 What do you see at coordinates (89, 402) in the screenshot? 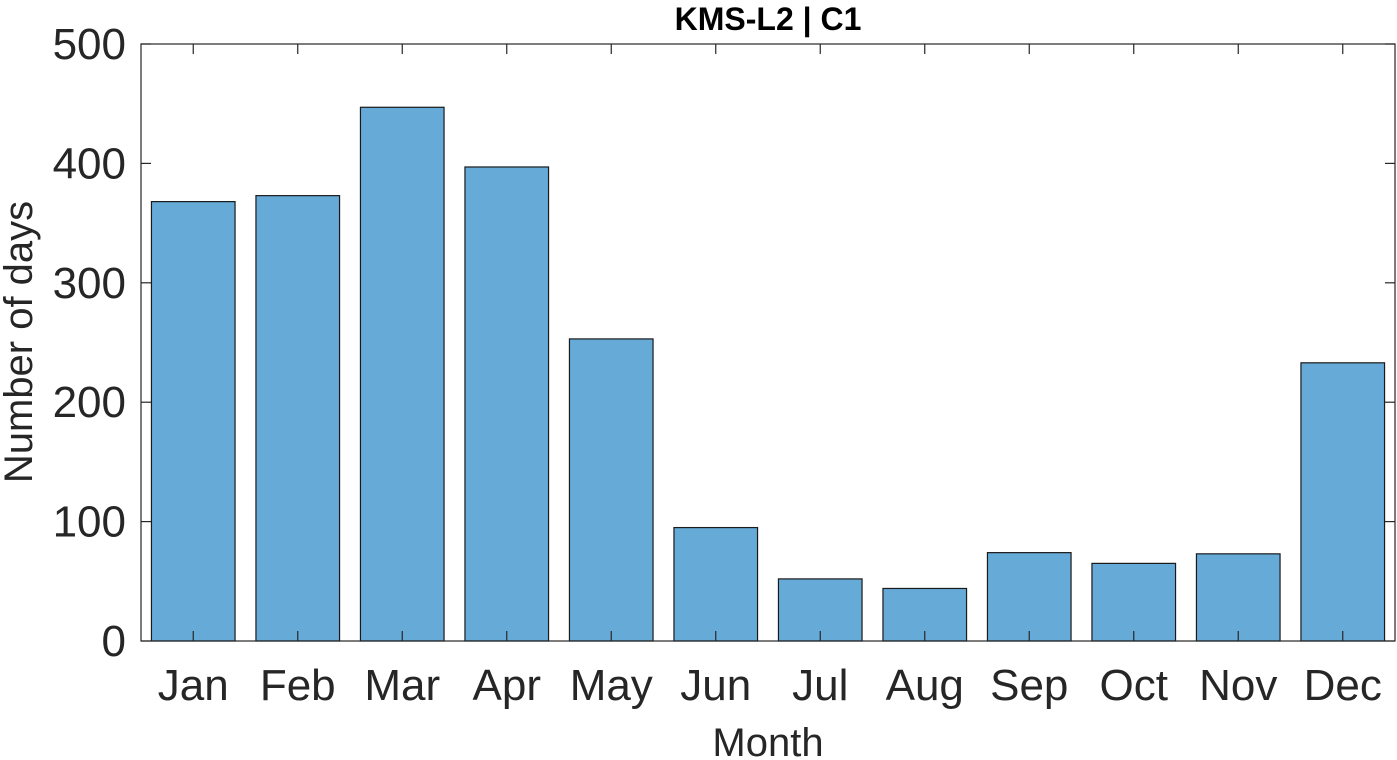
I see `y-tick-label-200: 200` at bounding box center [89, 402].